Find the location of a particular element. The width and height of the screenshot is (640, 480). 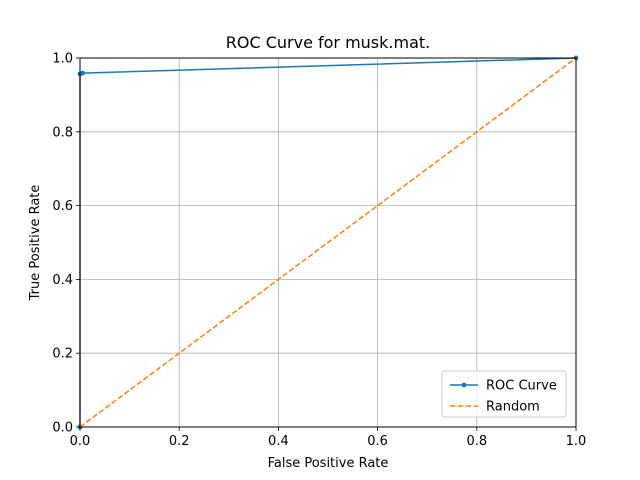

y-tick-label: 0.2 is located at coordinates (62, 354).